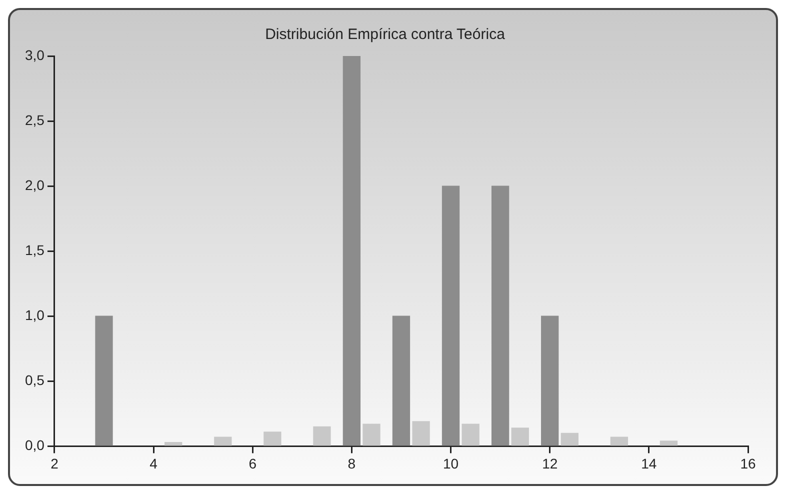  I want to click on x-tick-label: 10, so click(450, 463).